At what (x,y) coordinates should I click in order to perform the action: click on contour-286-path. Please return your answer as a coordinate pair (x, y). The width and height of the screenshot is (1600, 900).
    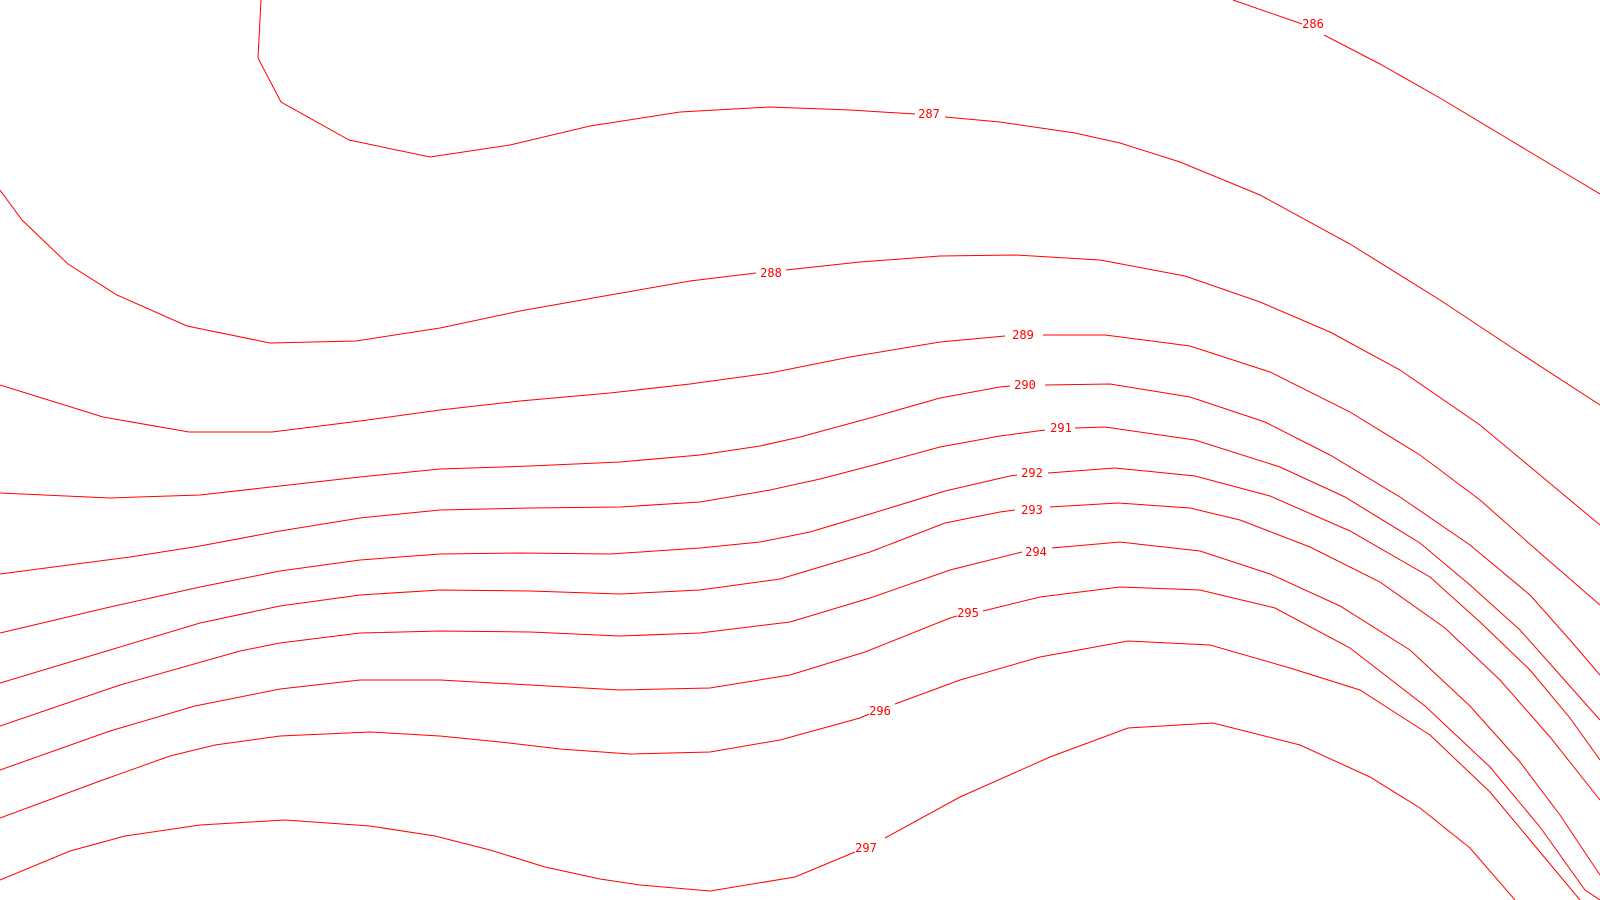
    Looking at the image, I should click on (1416, 97).